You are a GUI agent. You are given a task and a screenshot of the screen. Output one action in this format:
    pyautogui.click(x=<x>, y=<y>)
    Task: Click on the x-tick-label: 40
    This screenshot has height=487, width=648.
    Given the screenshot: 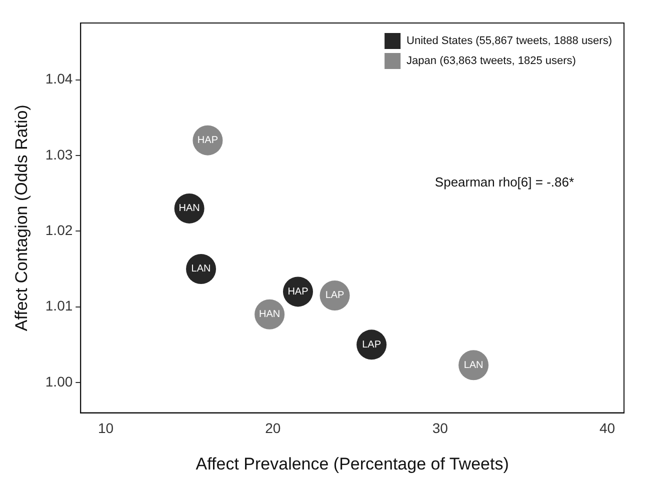 What is the action you would take?
    pyautogui.click(x=607, y=428)
    